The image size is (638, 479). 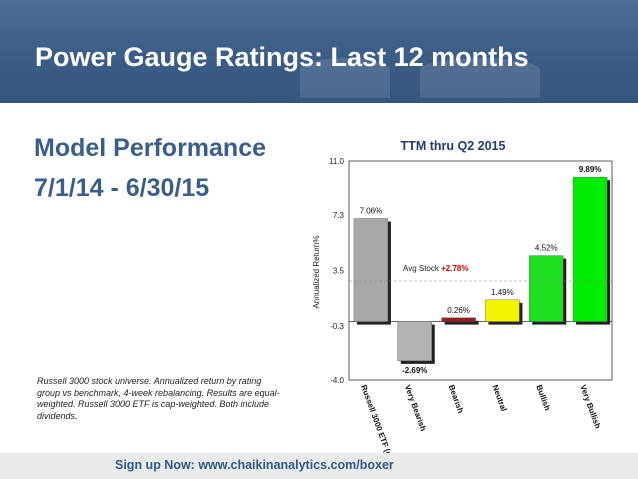 I want to click on data-label: 7.06%, so click(x=371, y=211).